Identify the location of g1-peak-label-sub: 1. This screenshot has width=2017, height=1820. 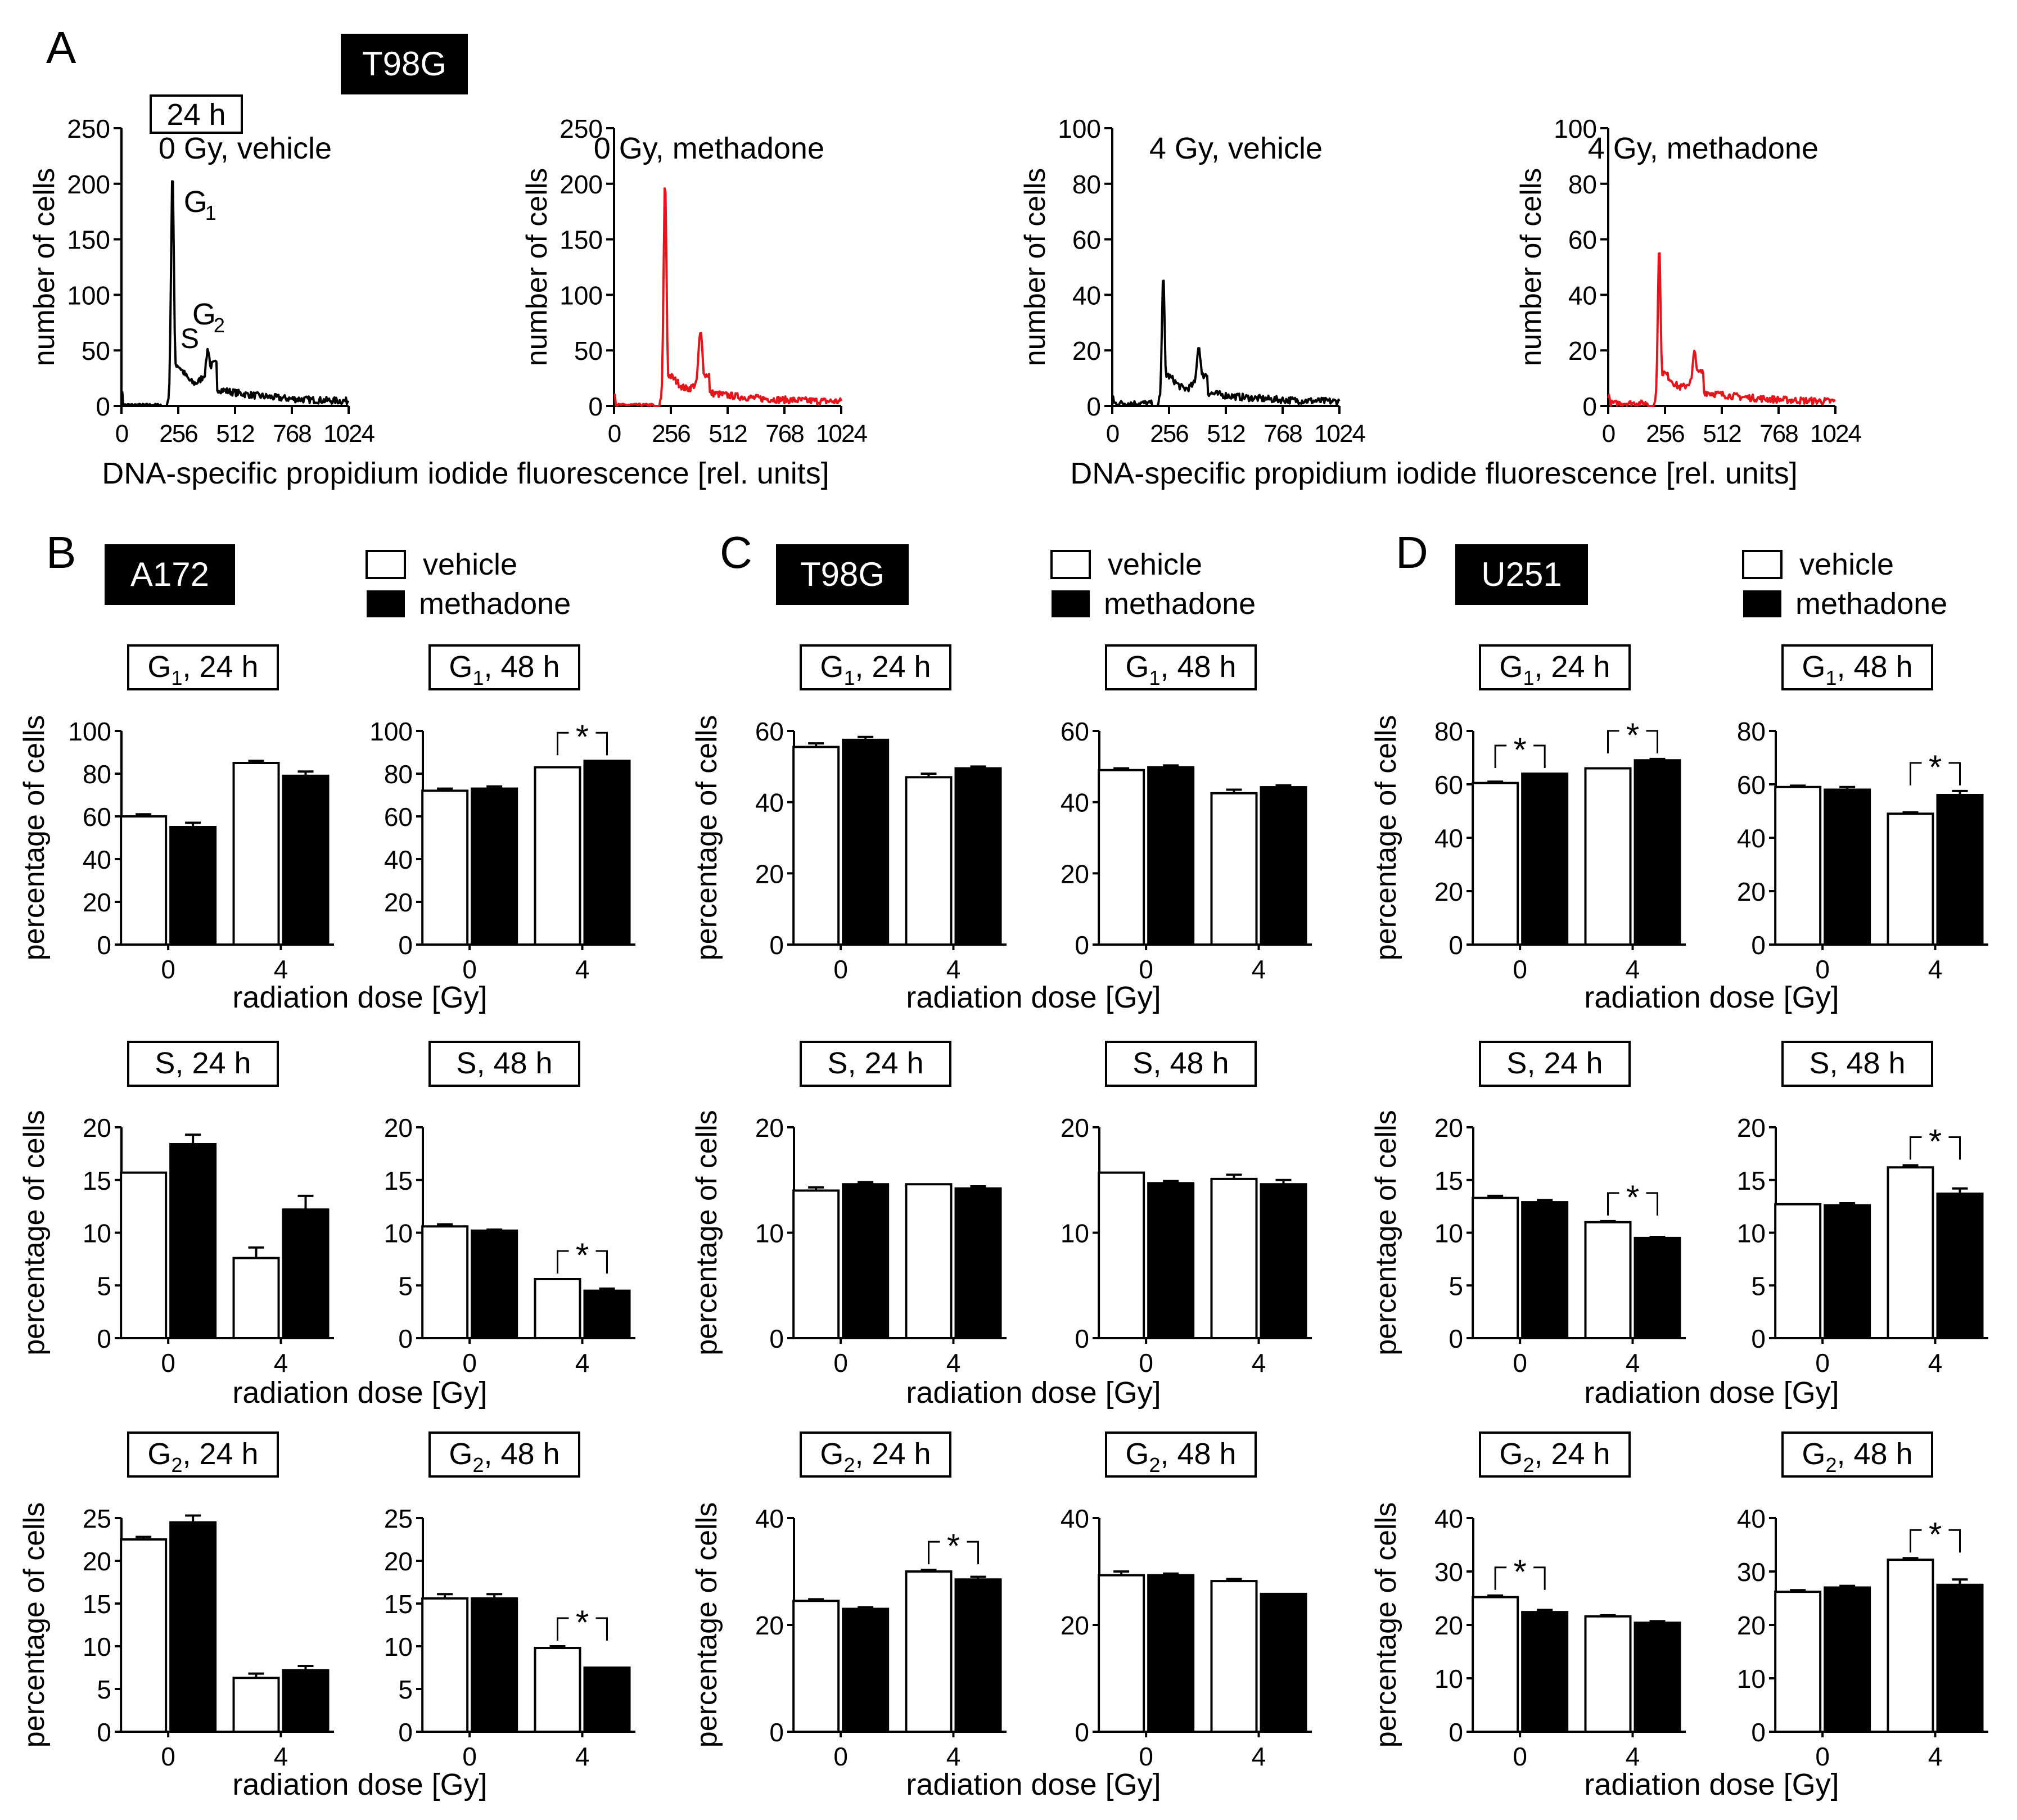
(210, 212).